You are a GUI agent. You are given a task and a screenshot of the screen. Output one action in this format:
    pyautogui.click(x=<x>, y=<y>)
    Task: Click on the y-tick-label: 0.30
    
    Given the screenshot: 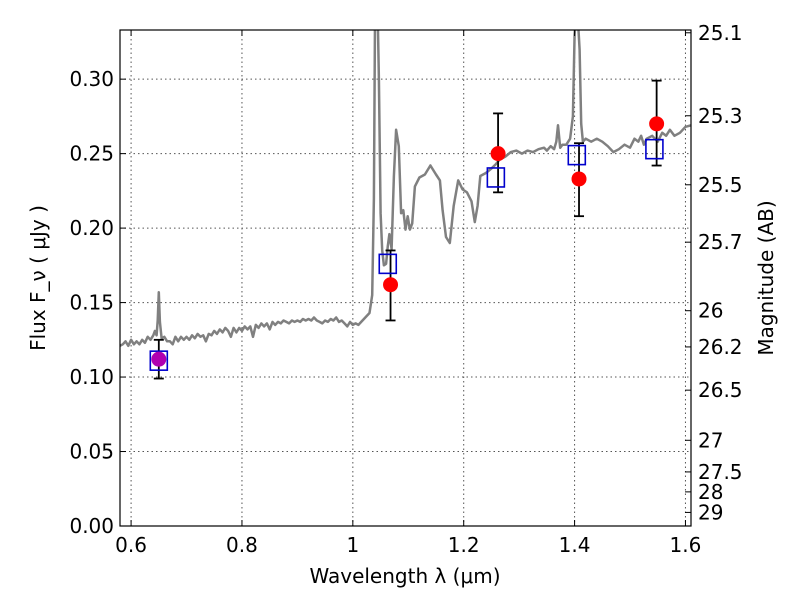 What is the action you would take?
    pyautogui.click(x=91, y=79)
    